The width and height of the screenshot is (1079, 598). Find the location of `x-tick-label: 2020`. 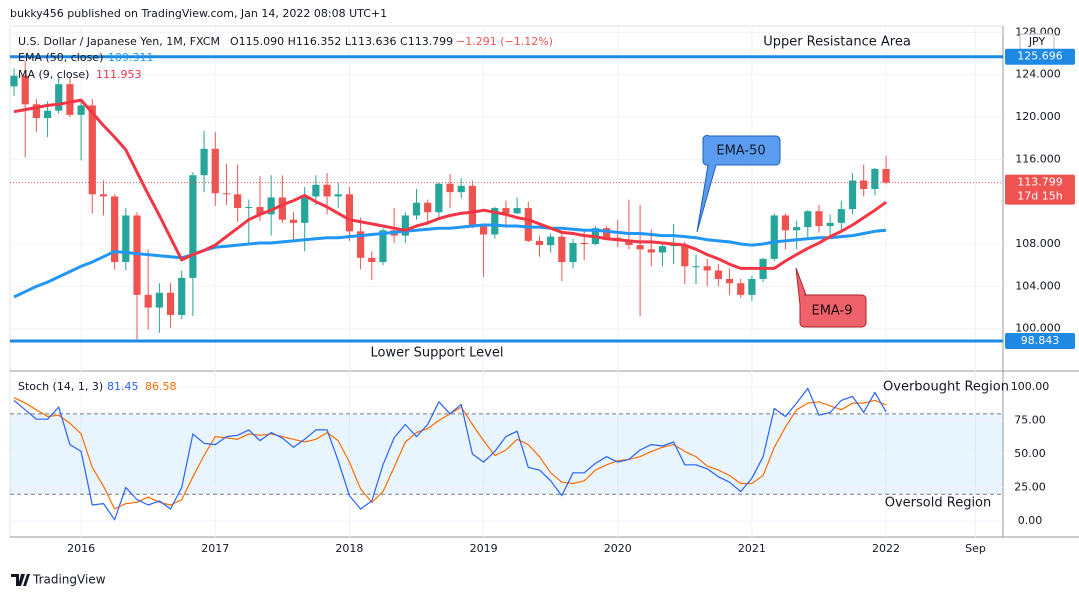

x-tick-label: 2020 is located at coordinates (618, 548).